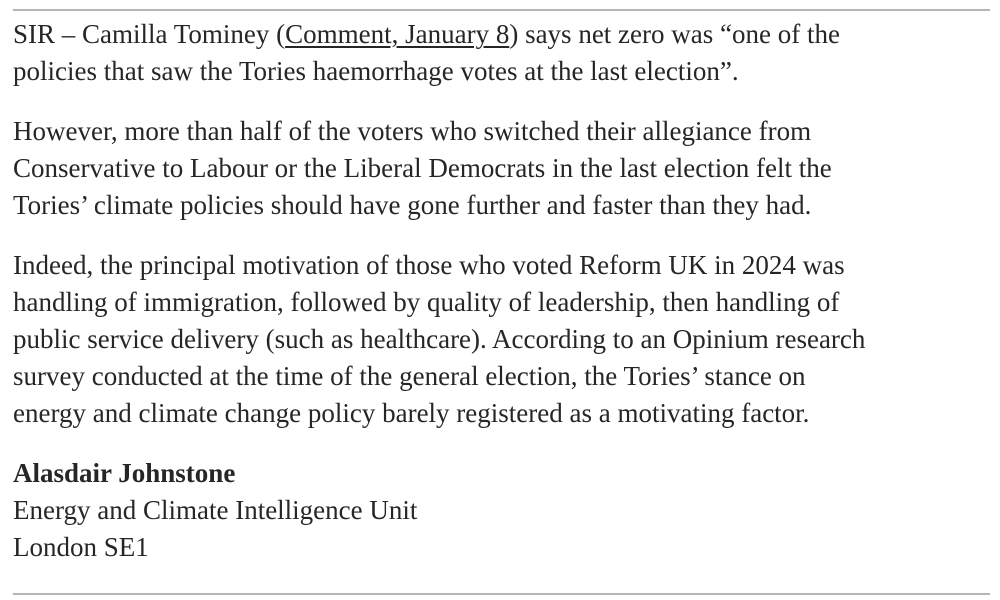 Image resolution: width=1000 pixels, height=600 pixels. What do you see at coordinates (215, 510) in the screenshot?
I see `author-organisation: Energy and Climate Intelligence Unit` at bounding box center [215, 510].